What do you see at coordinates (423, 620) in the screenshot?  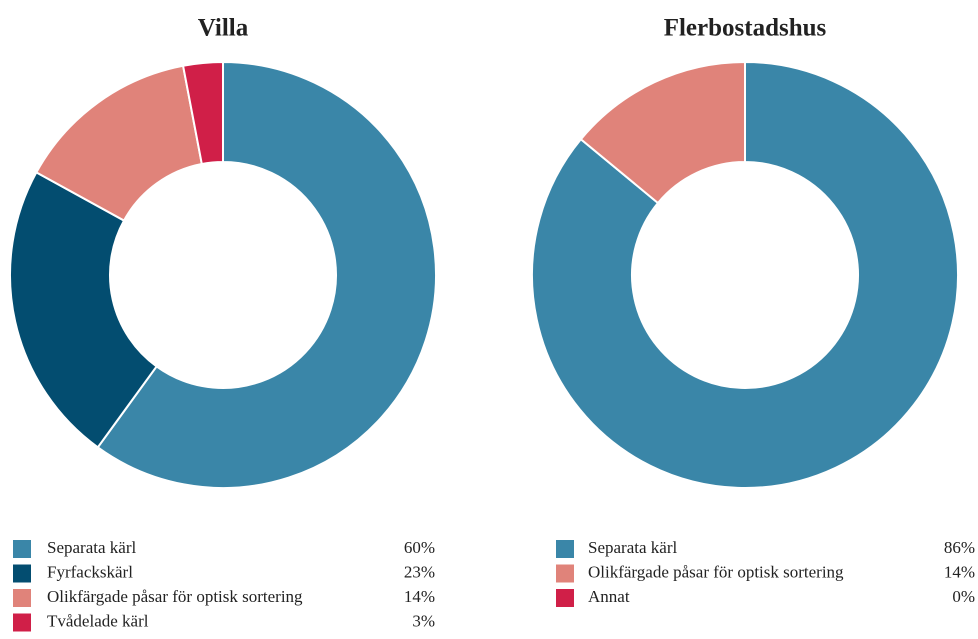 I see `legend-value: 3%` at bounding box center [423, 620].